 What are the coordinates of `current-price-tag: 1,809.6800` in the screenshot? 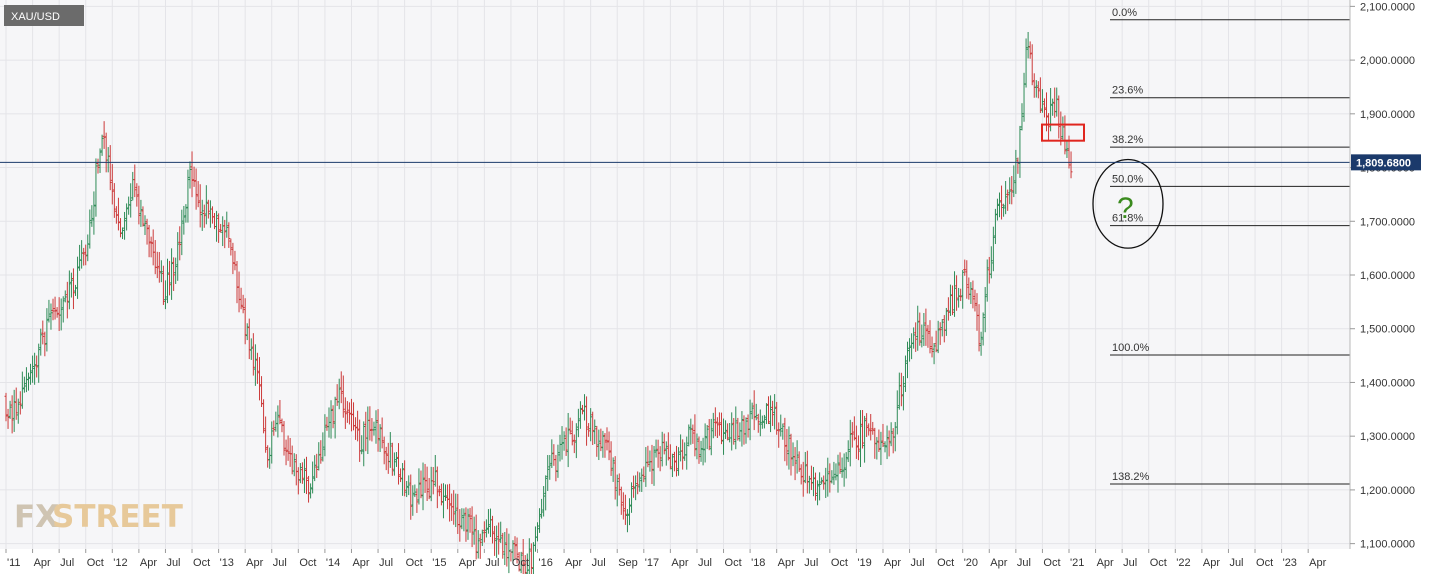 It's located at (1386, 162).